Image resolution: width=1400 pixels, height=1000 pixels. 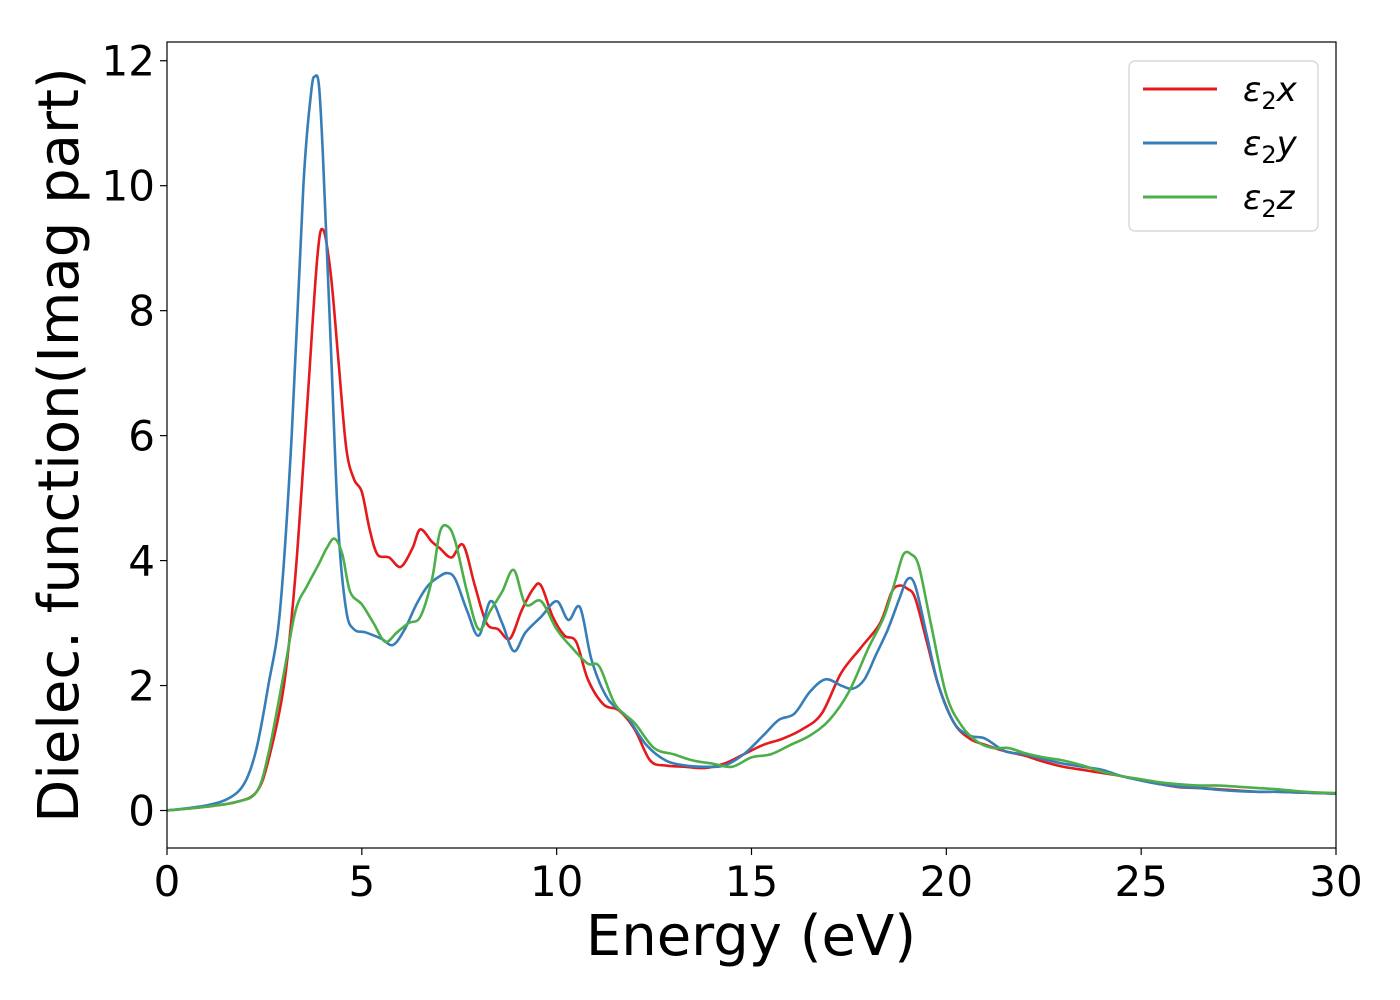 What do you see at coordinates (59, 445) in the screenshot?
I see `y-axis-label: Dielec. function(Imag part)` at bounding box center [59, 445].